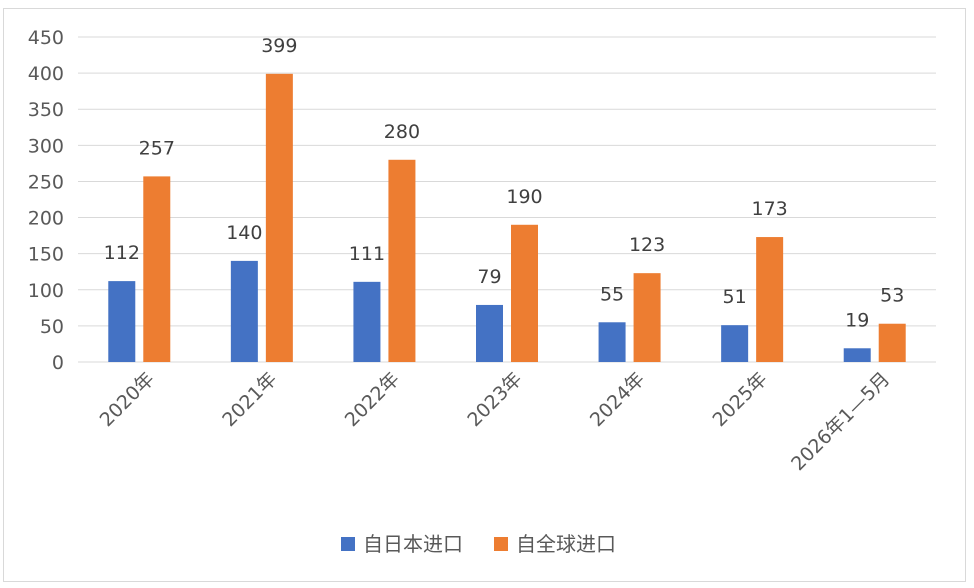 This screenshot has height=588, width=974. I want to click on x-tick-label: 2024年, so click(617, 399).